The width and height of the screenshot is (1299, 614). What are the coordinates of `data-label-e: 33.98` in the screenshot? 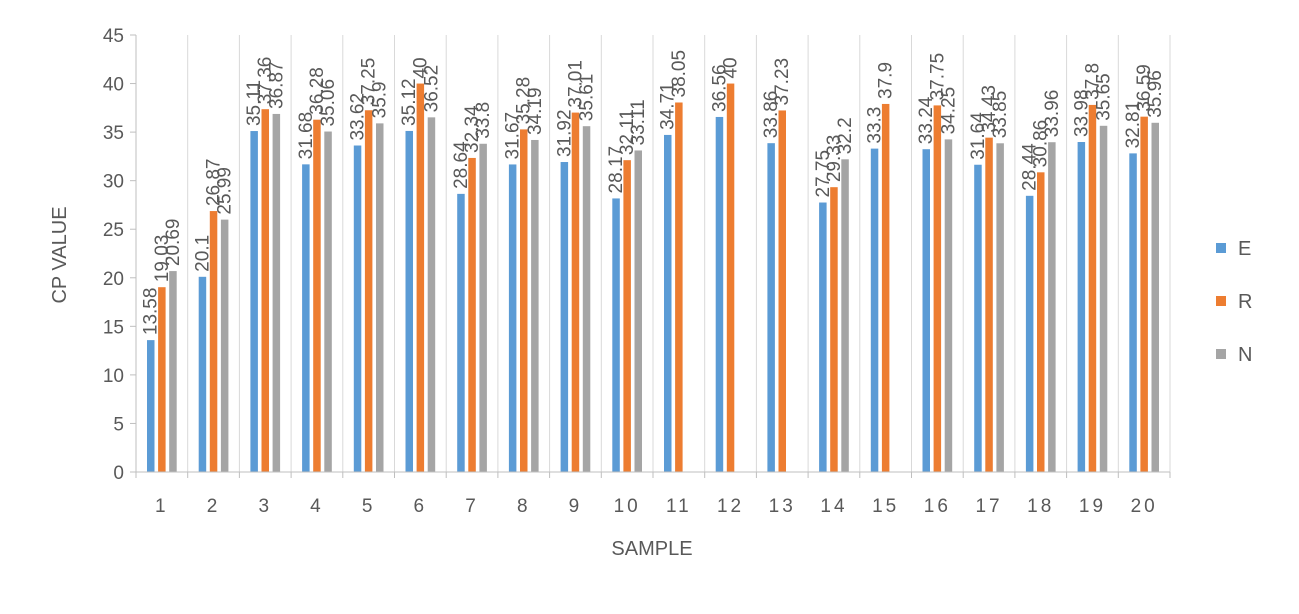 It's located at (1081, 113).